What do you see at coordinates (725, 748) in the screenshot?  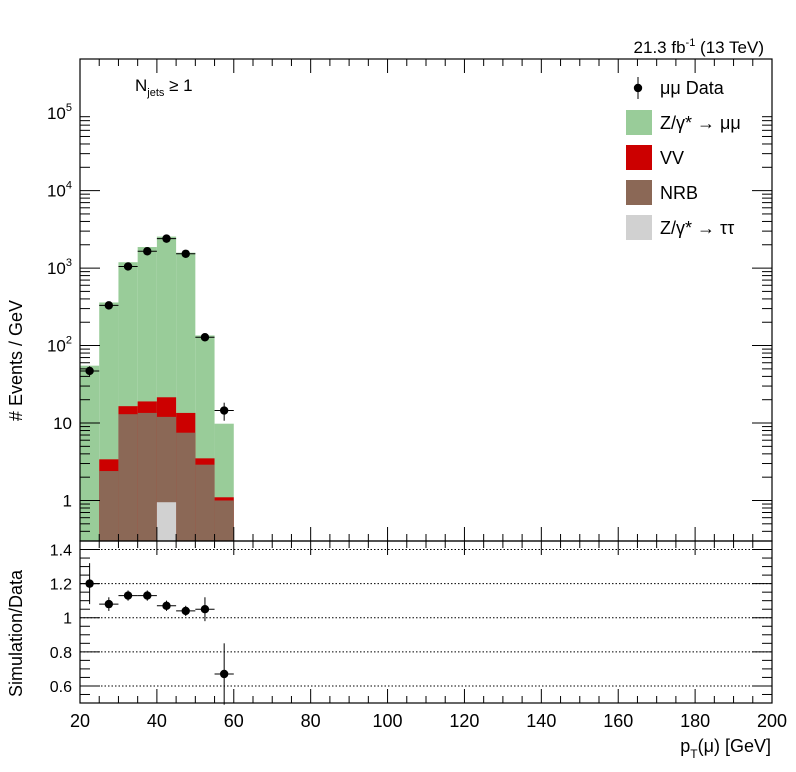 I see `x-axis-label: pT(μ) [GeV]` at bounding box center [725, 748].